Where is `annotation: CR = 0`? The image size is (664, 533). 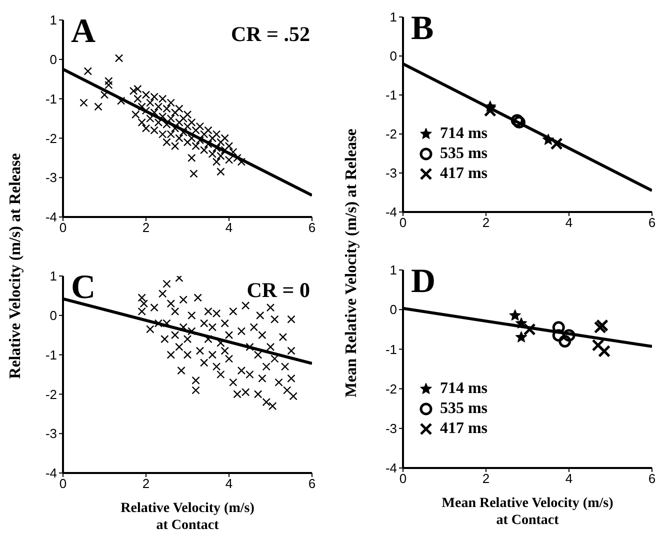
annotation: CR = 0 is located at coordinates (278, 290).